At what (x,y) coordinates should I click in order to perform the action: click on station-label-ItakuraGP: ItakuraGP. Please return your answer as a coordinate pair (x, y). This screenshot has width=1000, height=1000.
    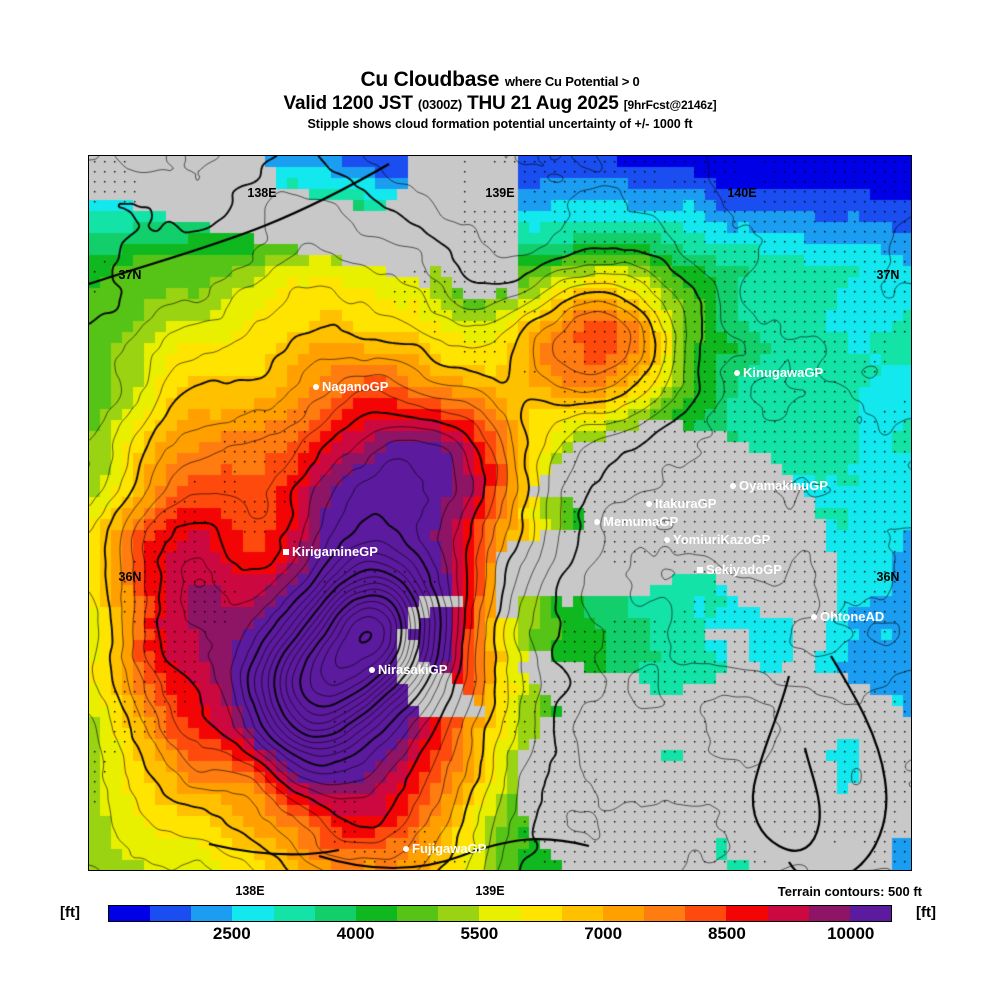
    Looking at the image, I should click on (686, 503).